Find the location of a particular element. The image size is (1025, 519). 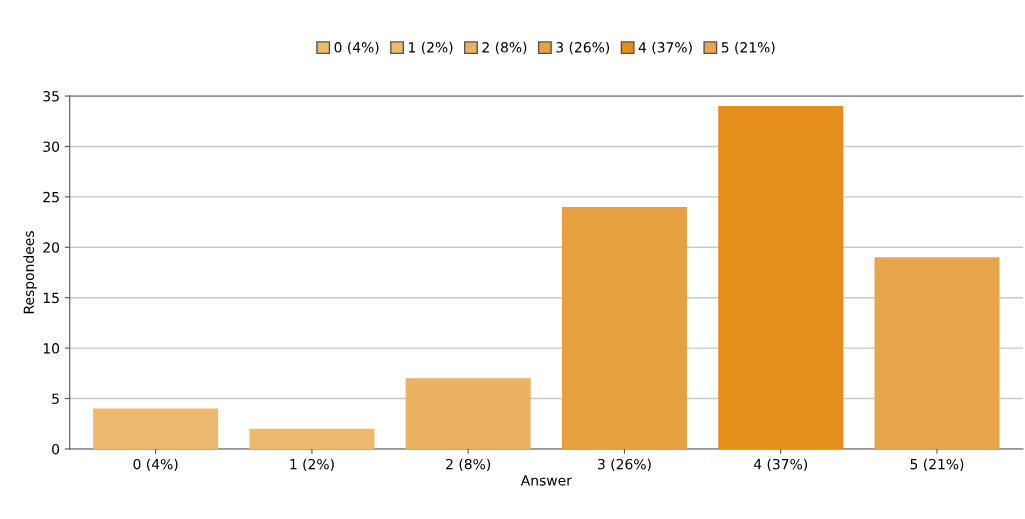

legend-label: 3 (26%) is located at coordinates (583, 48).